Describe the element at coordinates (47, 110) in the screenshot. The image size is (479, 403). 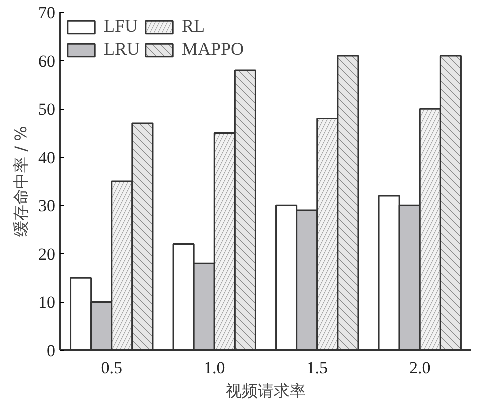
I see `y-tick-label: 50` at that location.